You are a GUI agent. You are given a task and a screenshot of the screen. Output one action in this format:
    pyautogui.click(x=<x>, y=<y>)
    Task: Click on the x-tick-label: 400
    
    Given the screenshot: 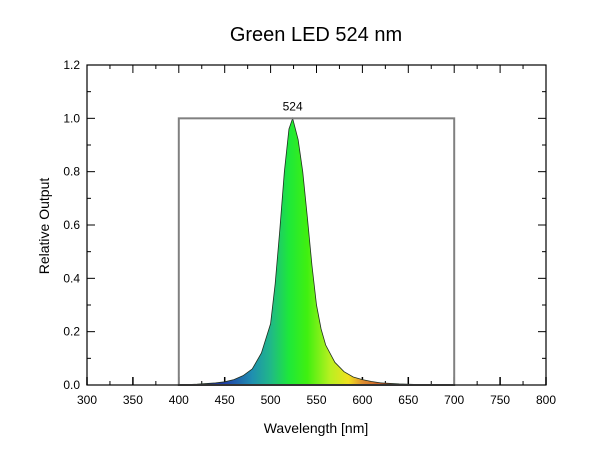 What is the action you would take?
    pyautogui.click(x=179, y=400)
    